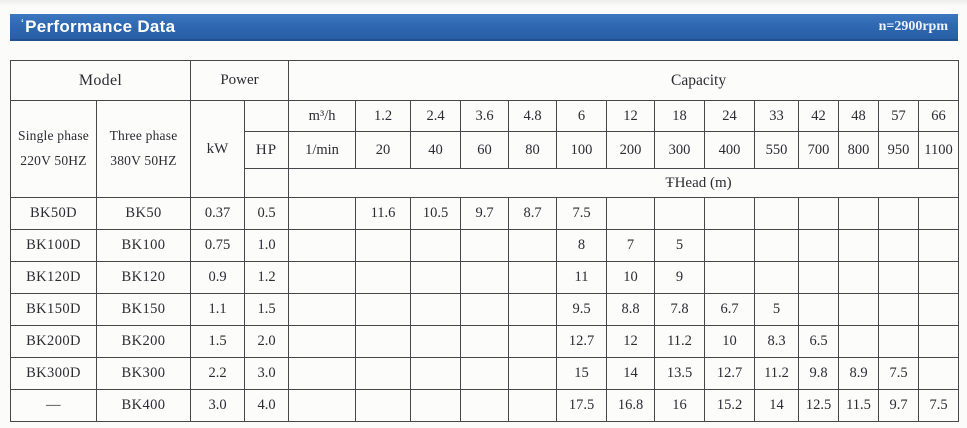  What do you see at coordinates (143, 405) in the screenshot?
I see `model-three: BK400` at bounding box center [143, 405].